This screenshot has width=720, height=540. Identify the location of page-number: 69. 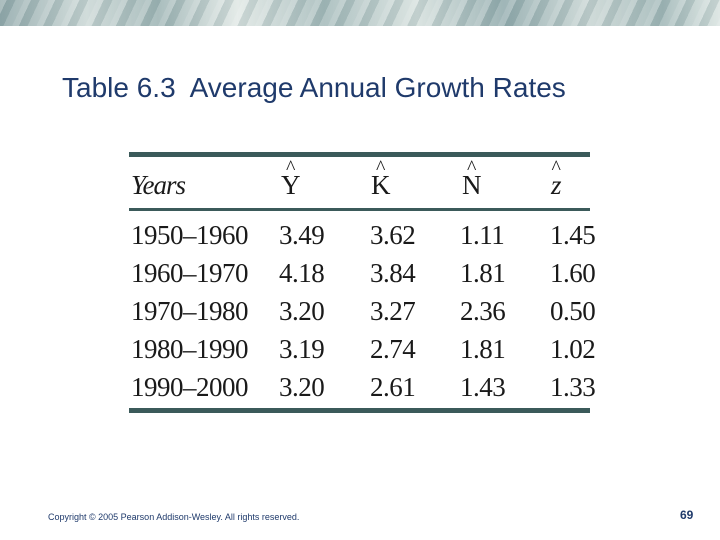
(687, 515).